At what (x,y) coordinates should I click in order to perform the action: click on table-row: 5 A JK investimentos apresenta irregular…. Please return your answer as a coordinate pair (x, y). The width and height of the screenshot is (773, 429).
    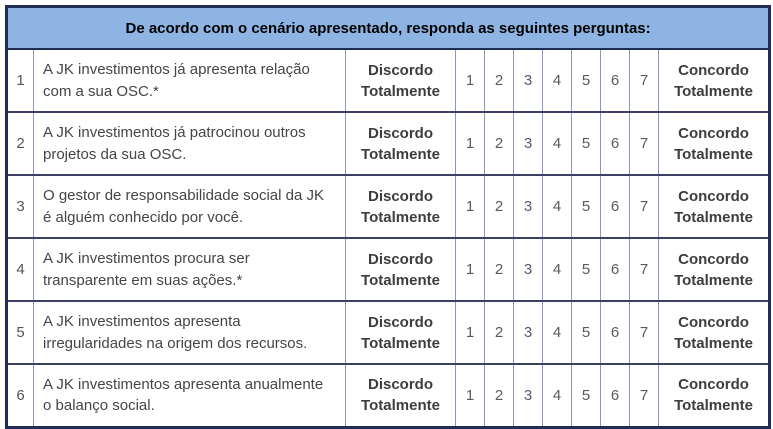
    Looking at the image, I should click on (388, 332).